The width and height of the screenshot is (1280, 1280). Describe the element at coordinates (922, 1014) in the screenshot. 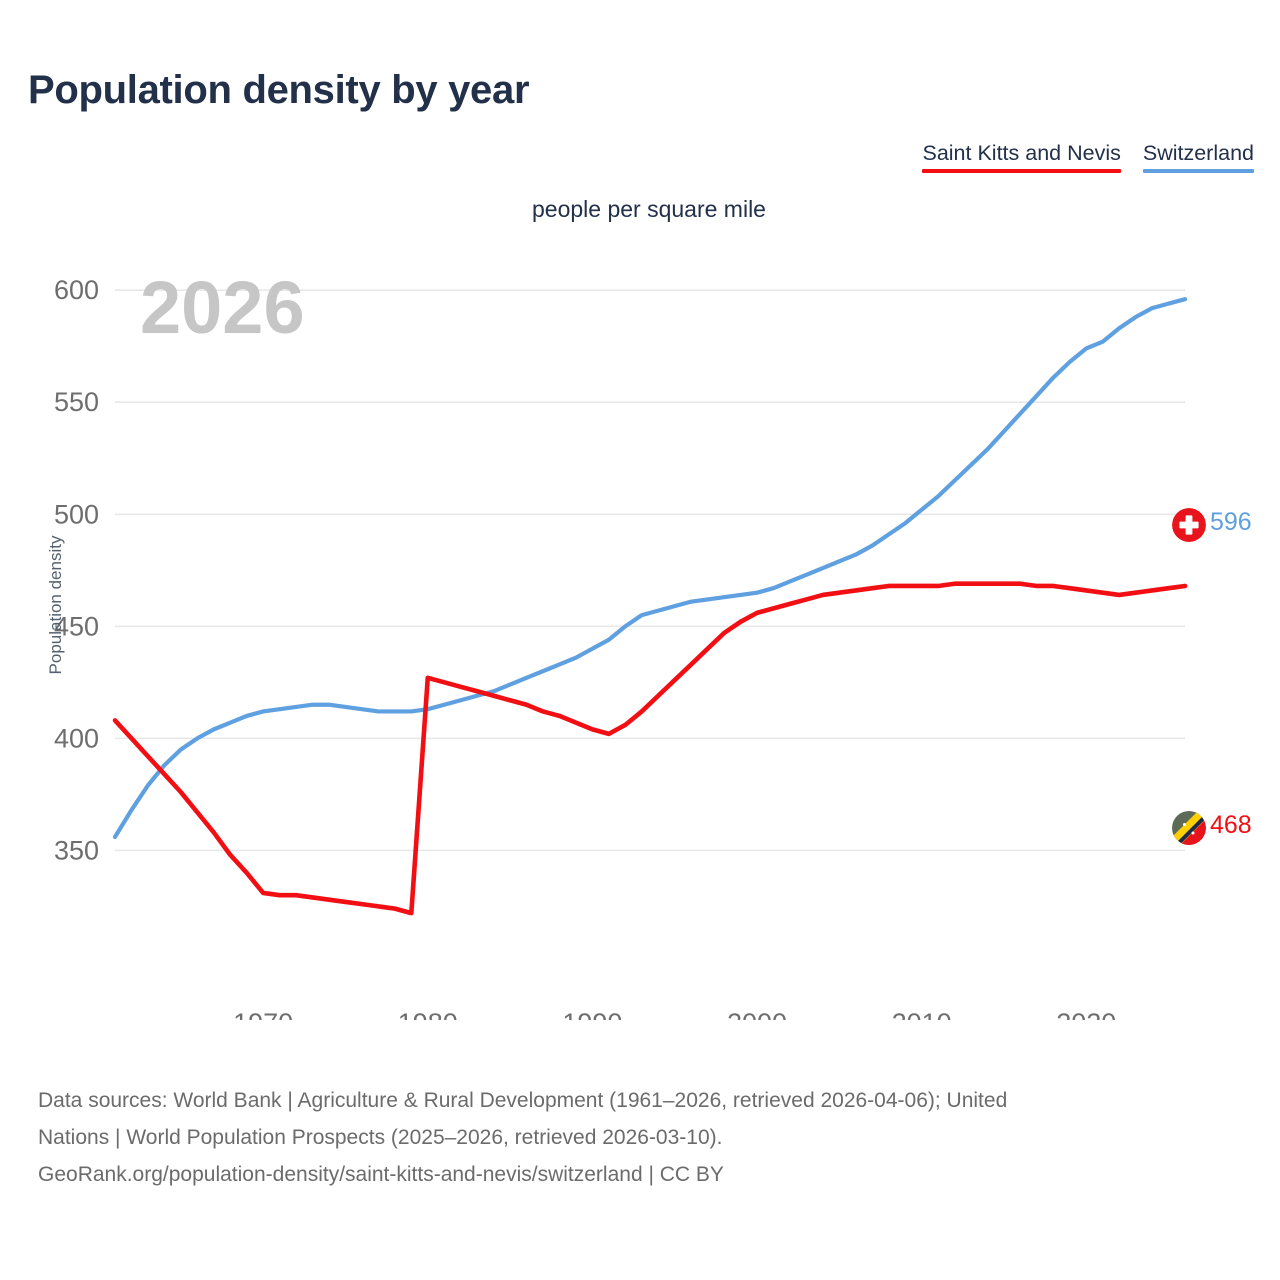

I see `x-tick-label: 2010` at that location.